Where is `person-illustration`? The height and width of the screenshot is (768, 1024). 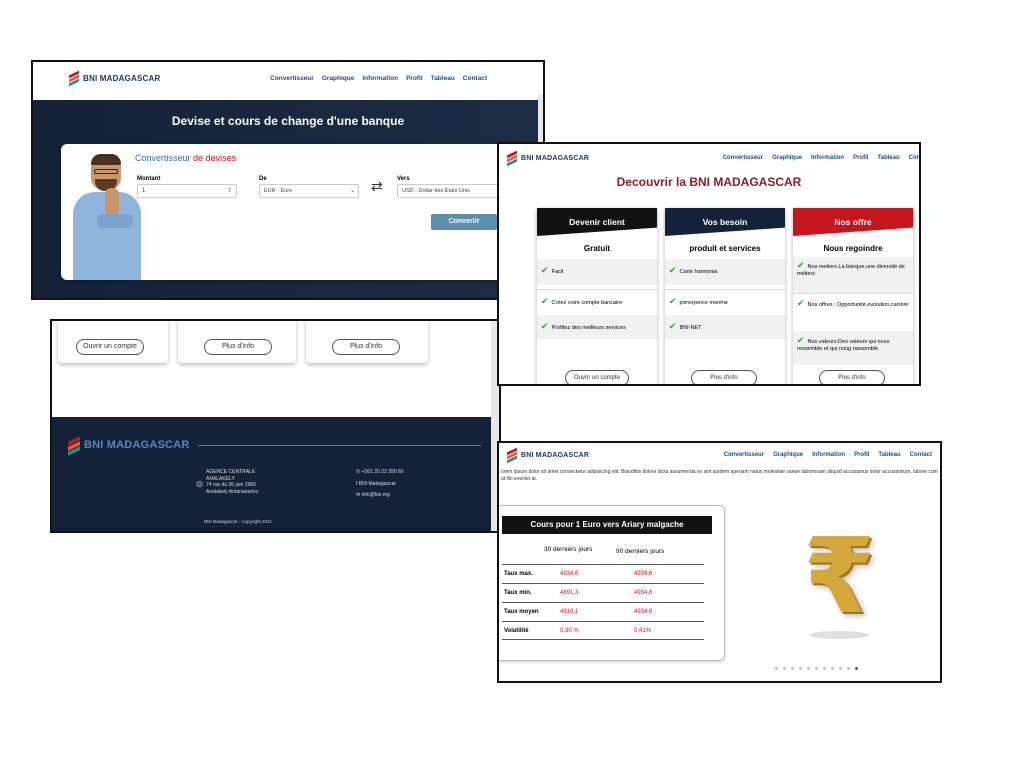 person-illustration is located at coordinates (109, 217).